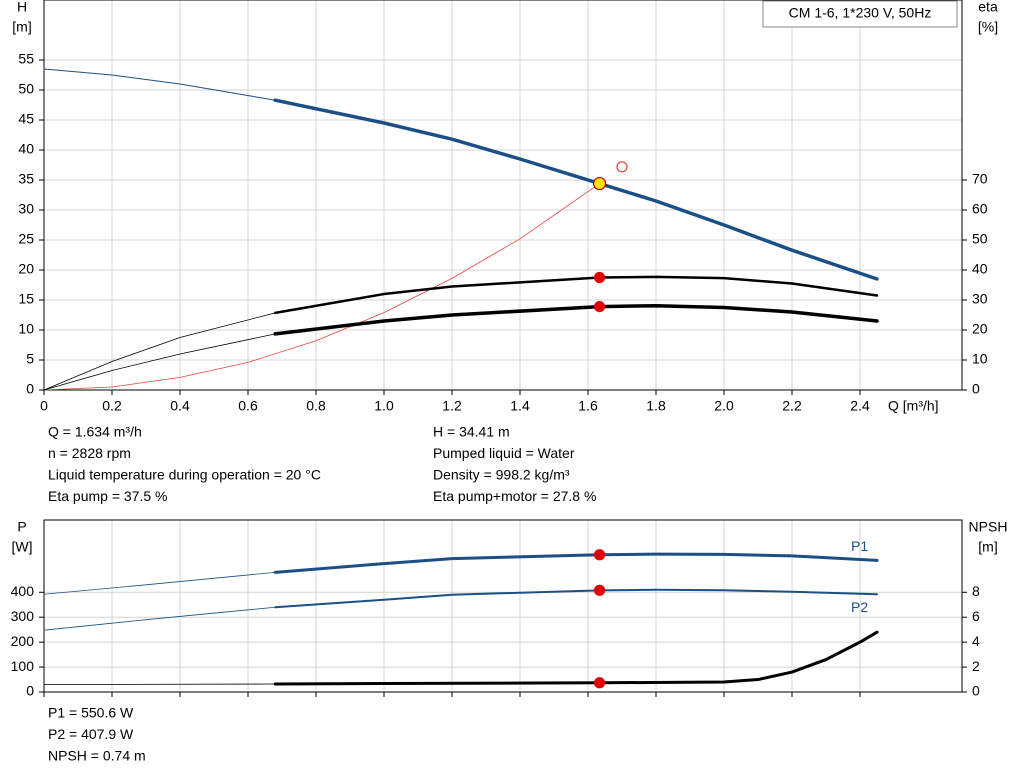  What do you see at coordinates (91, 713) in the screenshot?
I see `info-text: P1 = 550.6 W` at bounding box center [91, 713].